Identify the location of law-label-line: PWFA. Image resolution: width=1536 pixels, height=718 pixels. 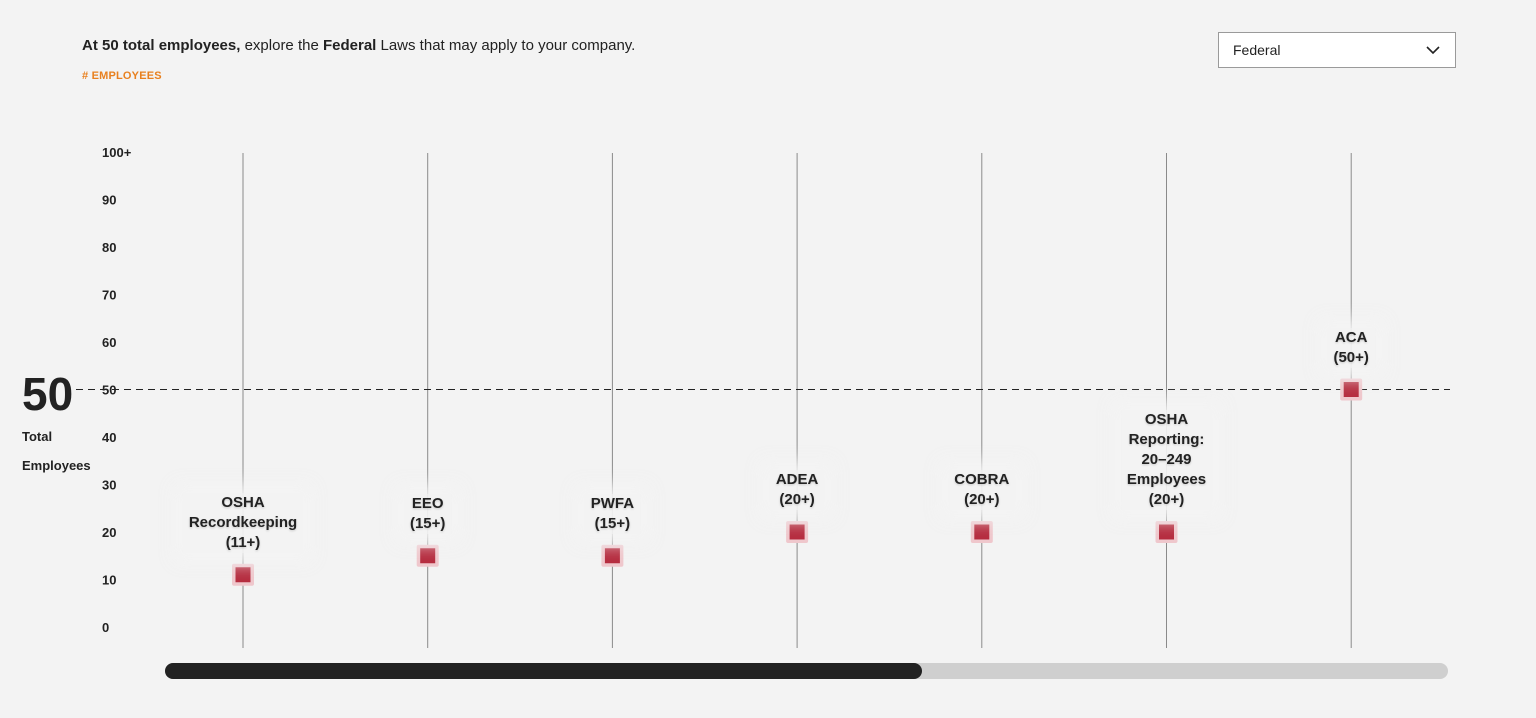
(612, 503).